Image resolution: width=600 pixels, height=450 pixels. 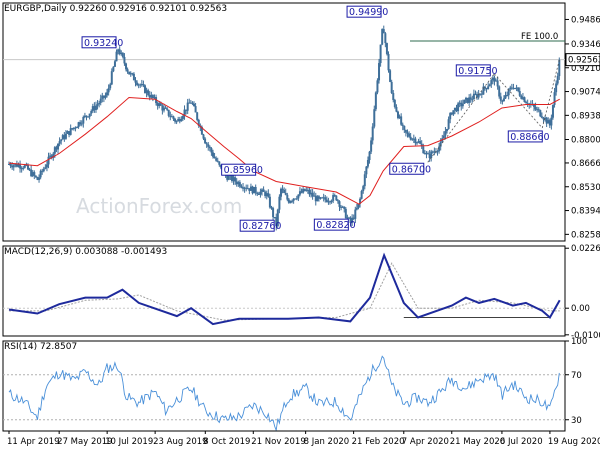 What do you see at coordinates (574, 442) in the screenshot?
I see `x-tick-label: 19 Aug 2020` at bounding box center [574, 442].